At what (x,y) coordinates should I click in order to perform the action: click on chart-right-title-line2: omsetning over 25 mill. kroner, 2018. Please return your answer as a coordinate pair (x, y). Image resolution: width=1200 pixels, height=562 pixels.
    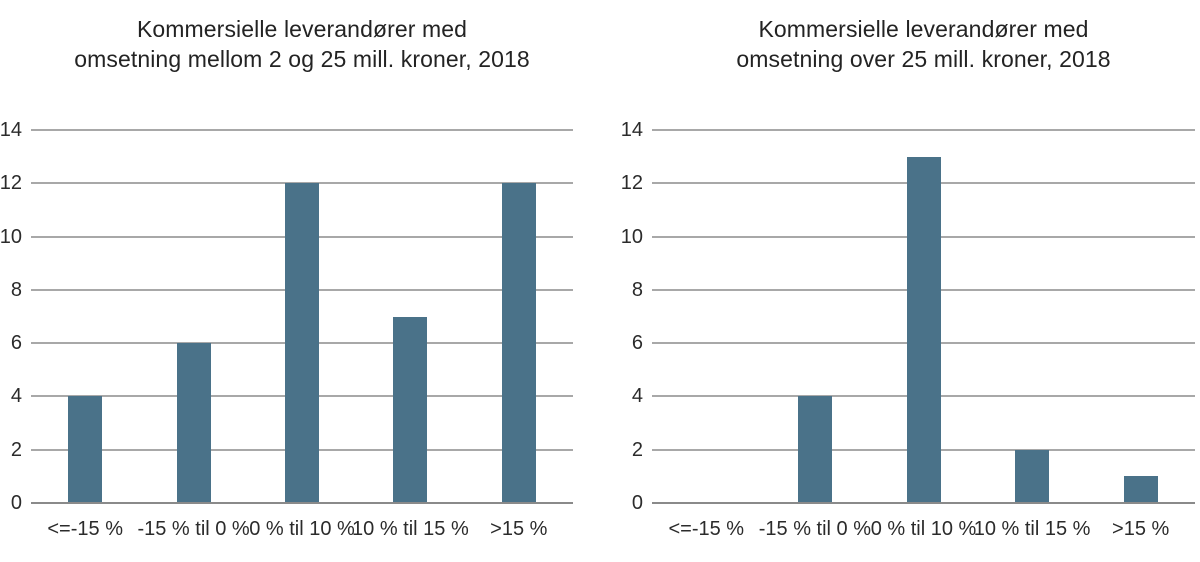
    Looking at the image, I should click on (923, 59).